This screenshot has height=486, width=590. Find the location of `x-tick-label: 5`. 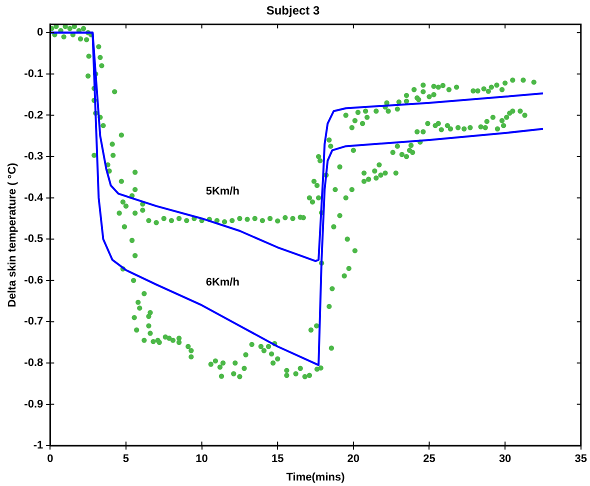

x-tick-label: 5 is located at coordinates (126, 459).